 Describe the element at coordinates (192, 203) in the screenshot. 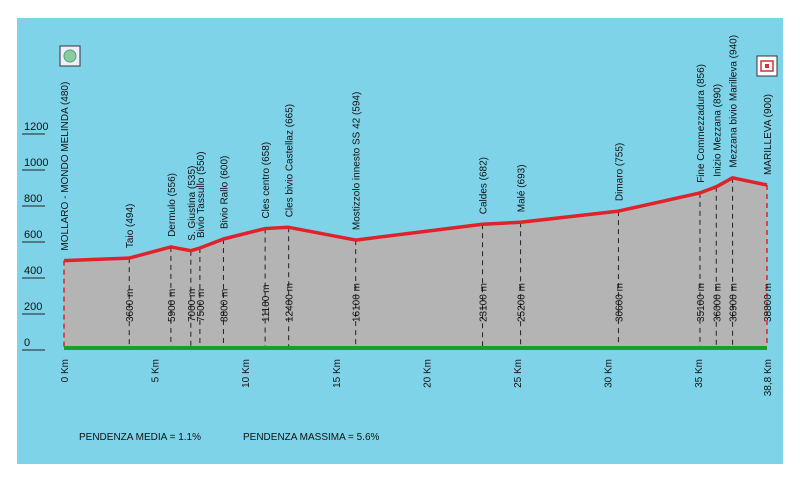

I see `waypoint-name: S. Giustina (535)` at that location.